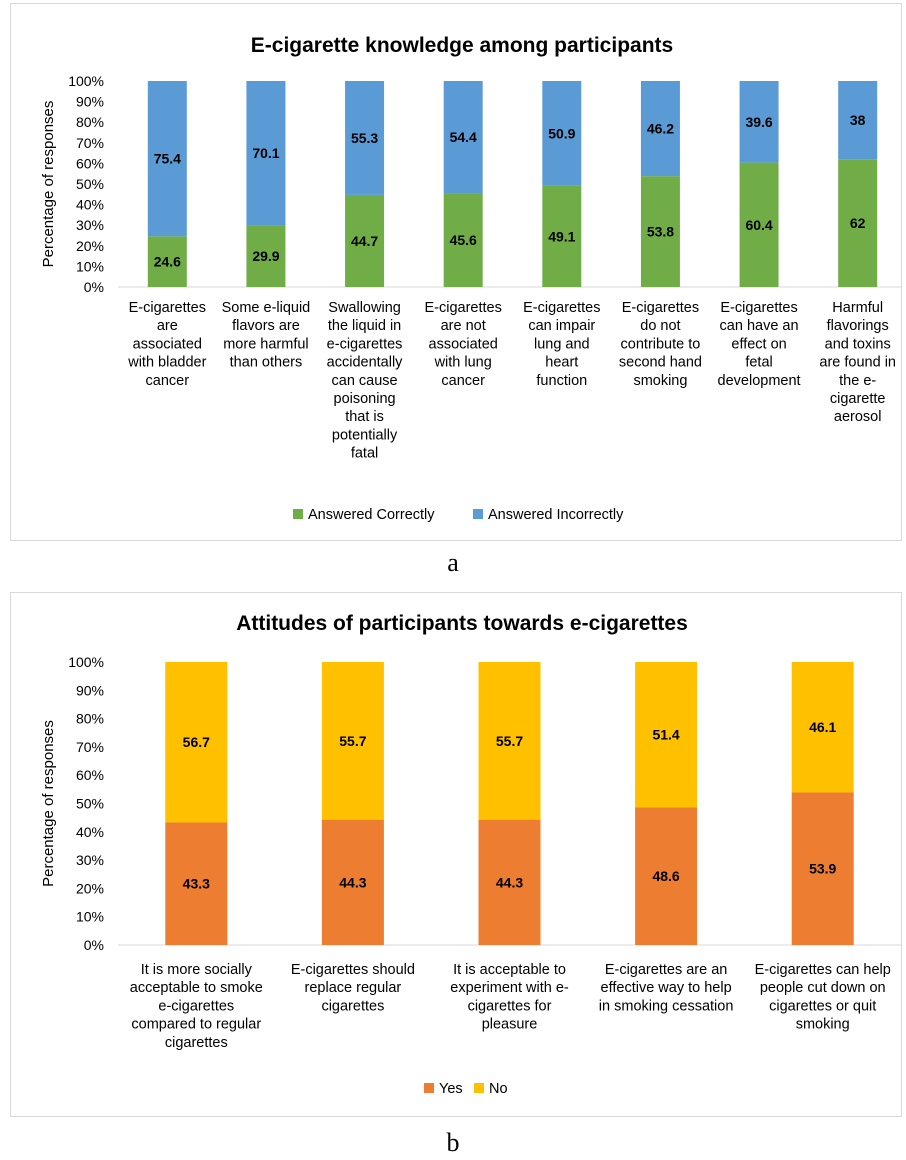  Describe the element at coordinates (857, 308) in the screenshot. I see `x-tick-label: Harmful` at that location.